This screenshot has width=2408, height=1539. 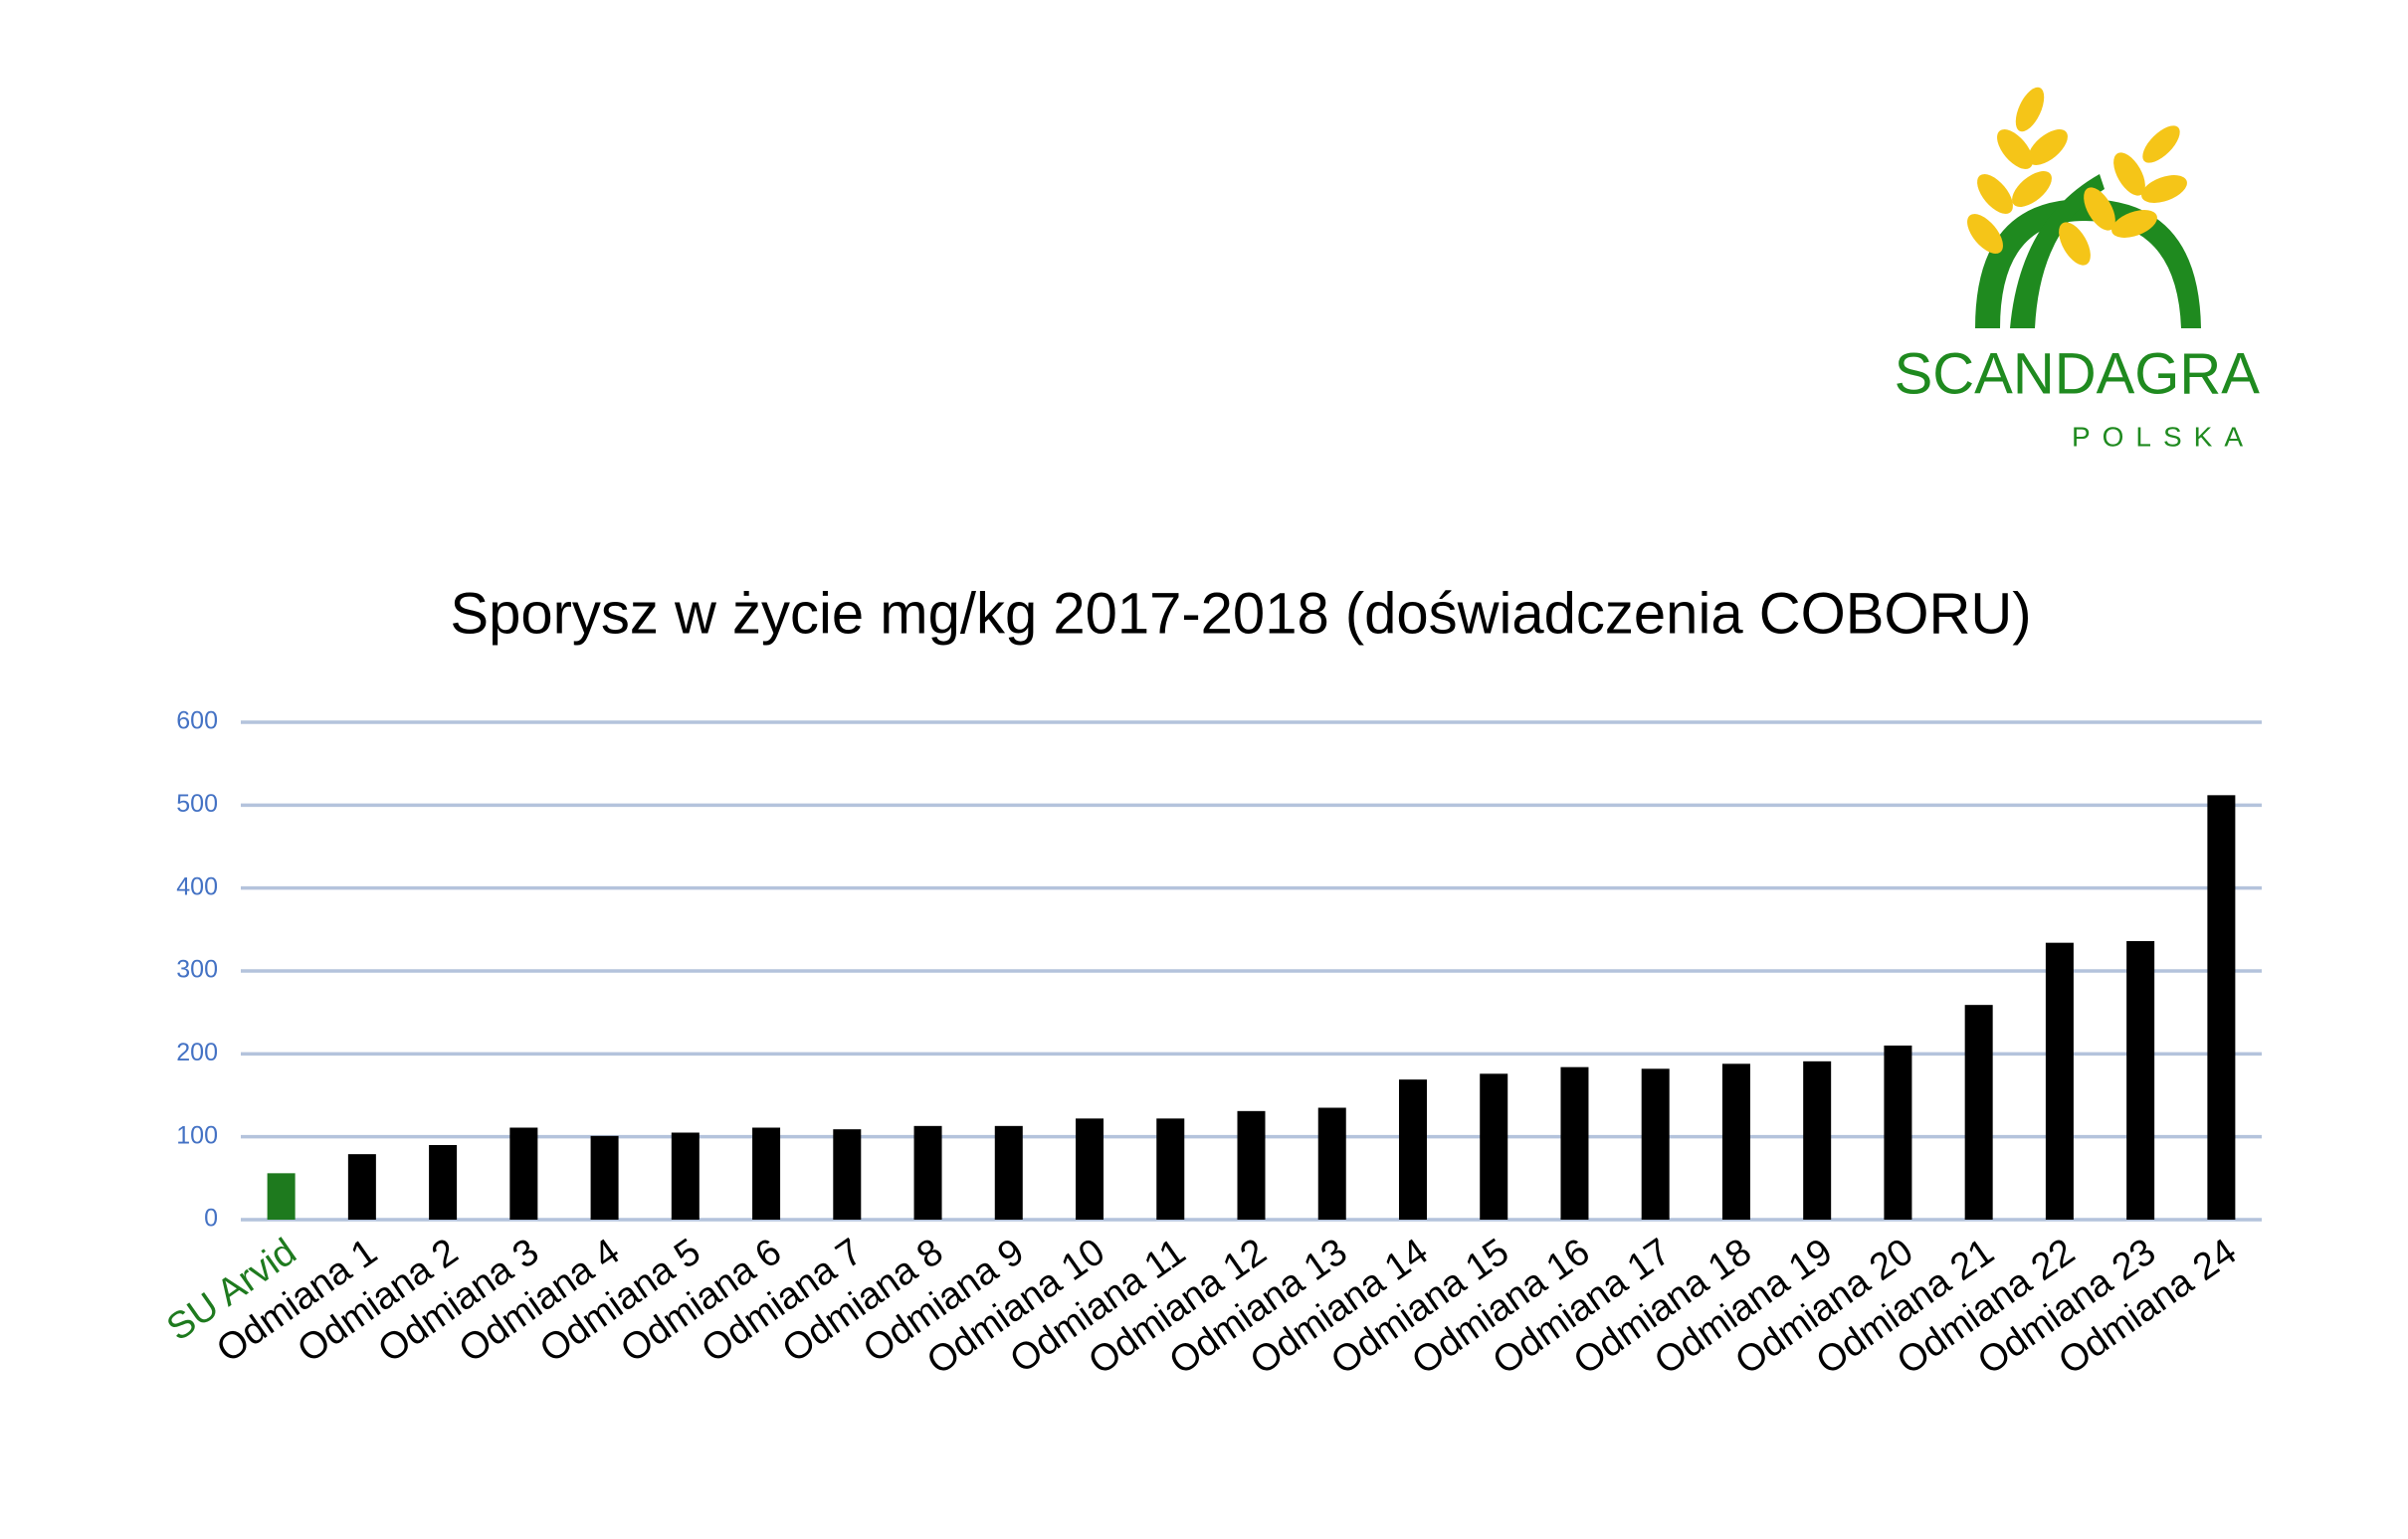 I want to click on y-tick-label: 400, so click(x=197, y=886).